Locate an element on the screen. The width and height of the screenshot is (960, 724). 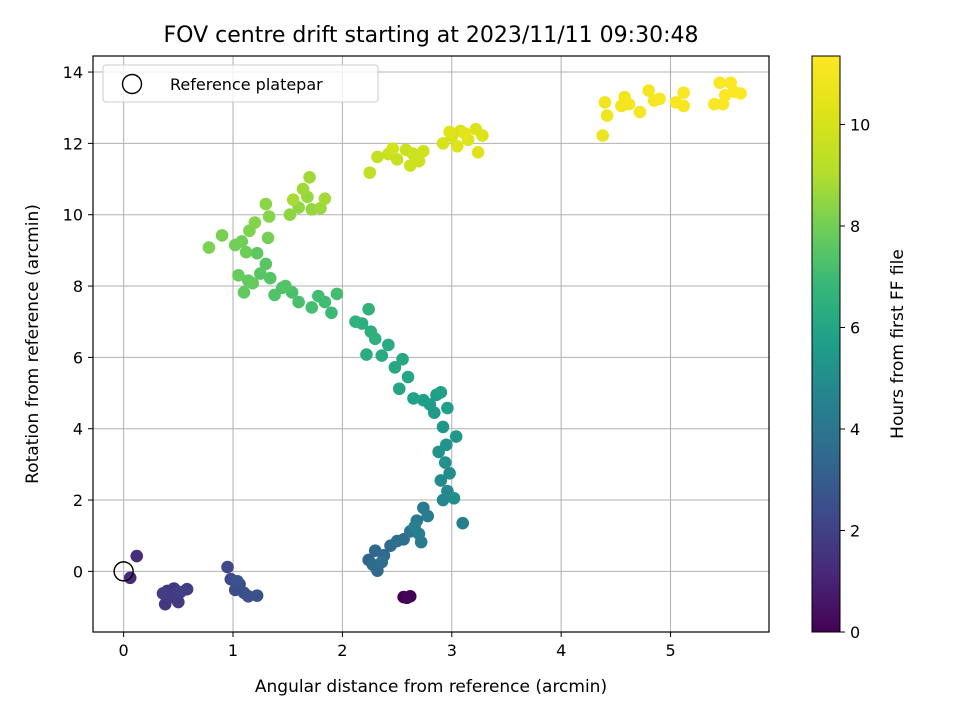
legend: Reference platepar is located at coordinates (240, 83).